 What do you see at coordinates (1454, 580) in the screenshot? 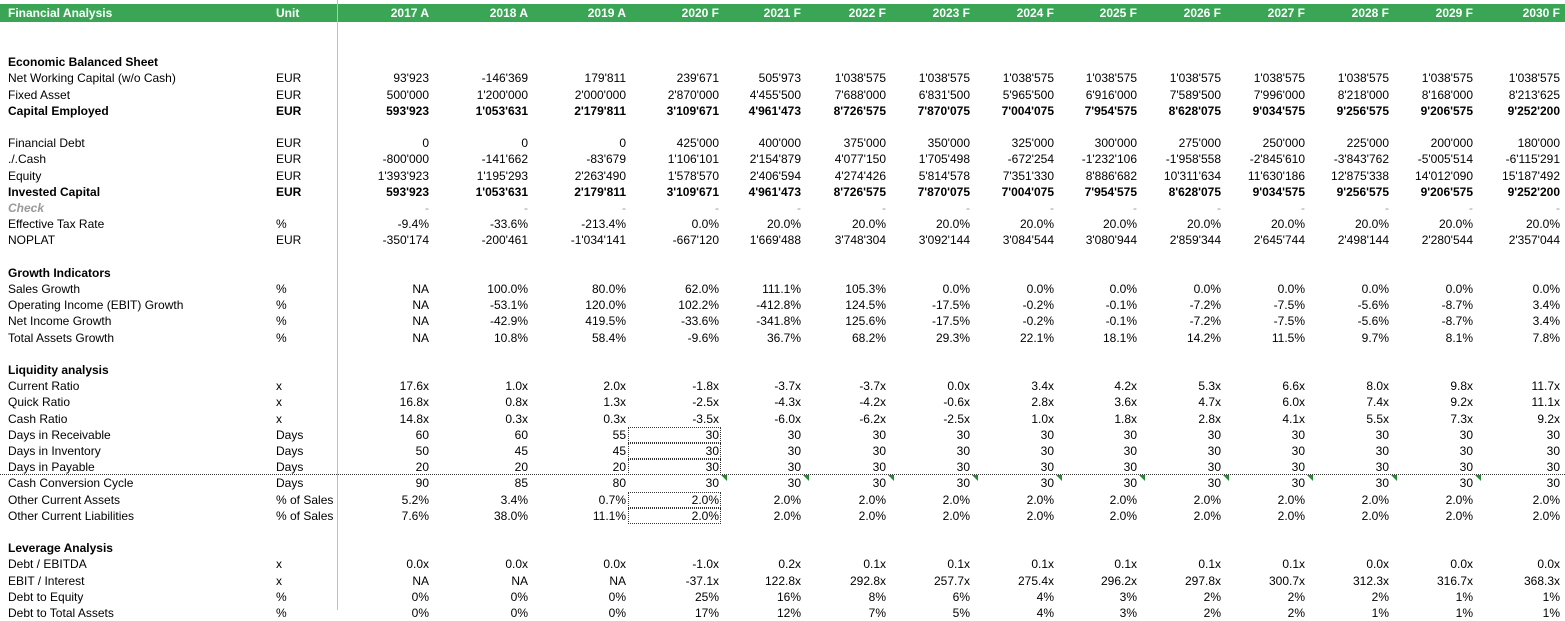
I see `value-cell: 316.7x` at bounding box center [1454, 580].